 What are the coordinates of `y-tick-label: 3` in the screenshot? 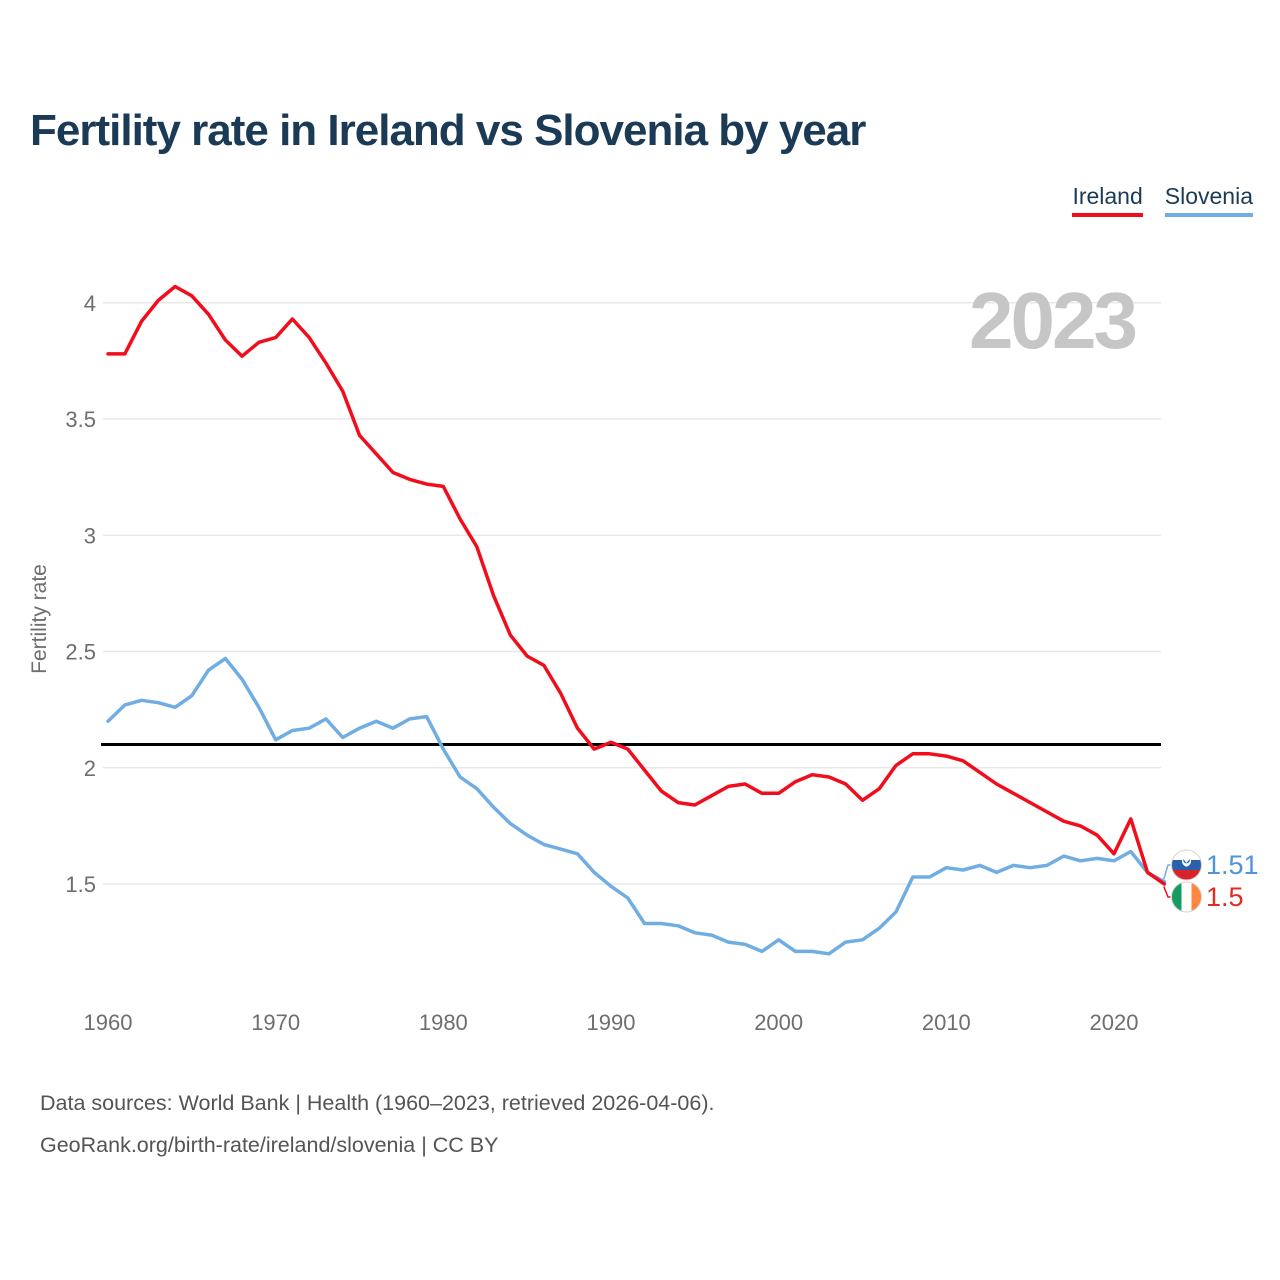 It's located at (90, 535).